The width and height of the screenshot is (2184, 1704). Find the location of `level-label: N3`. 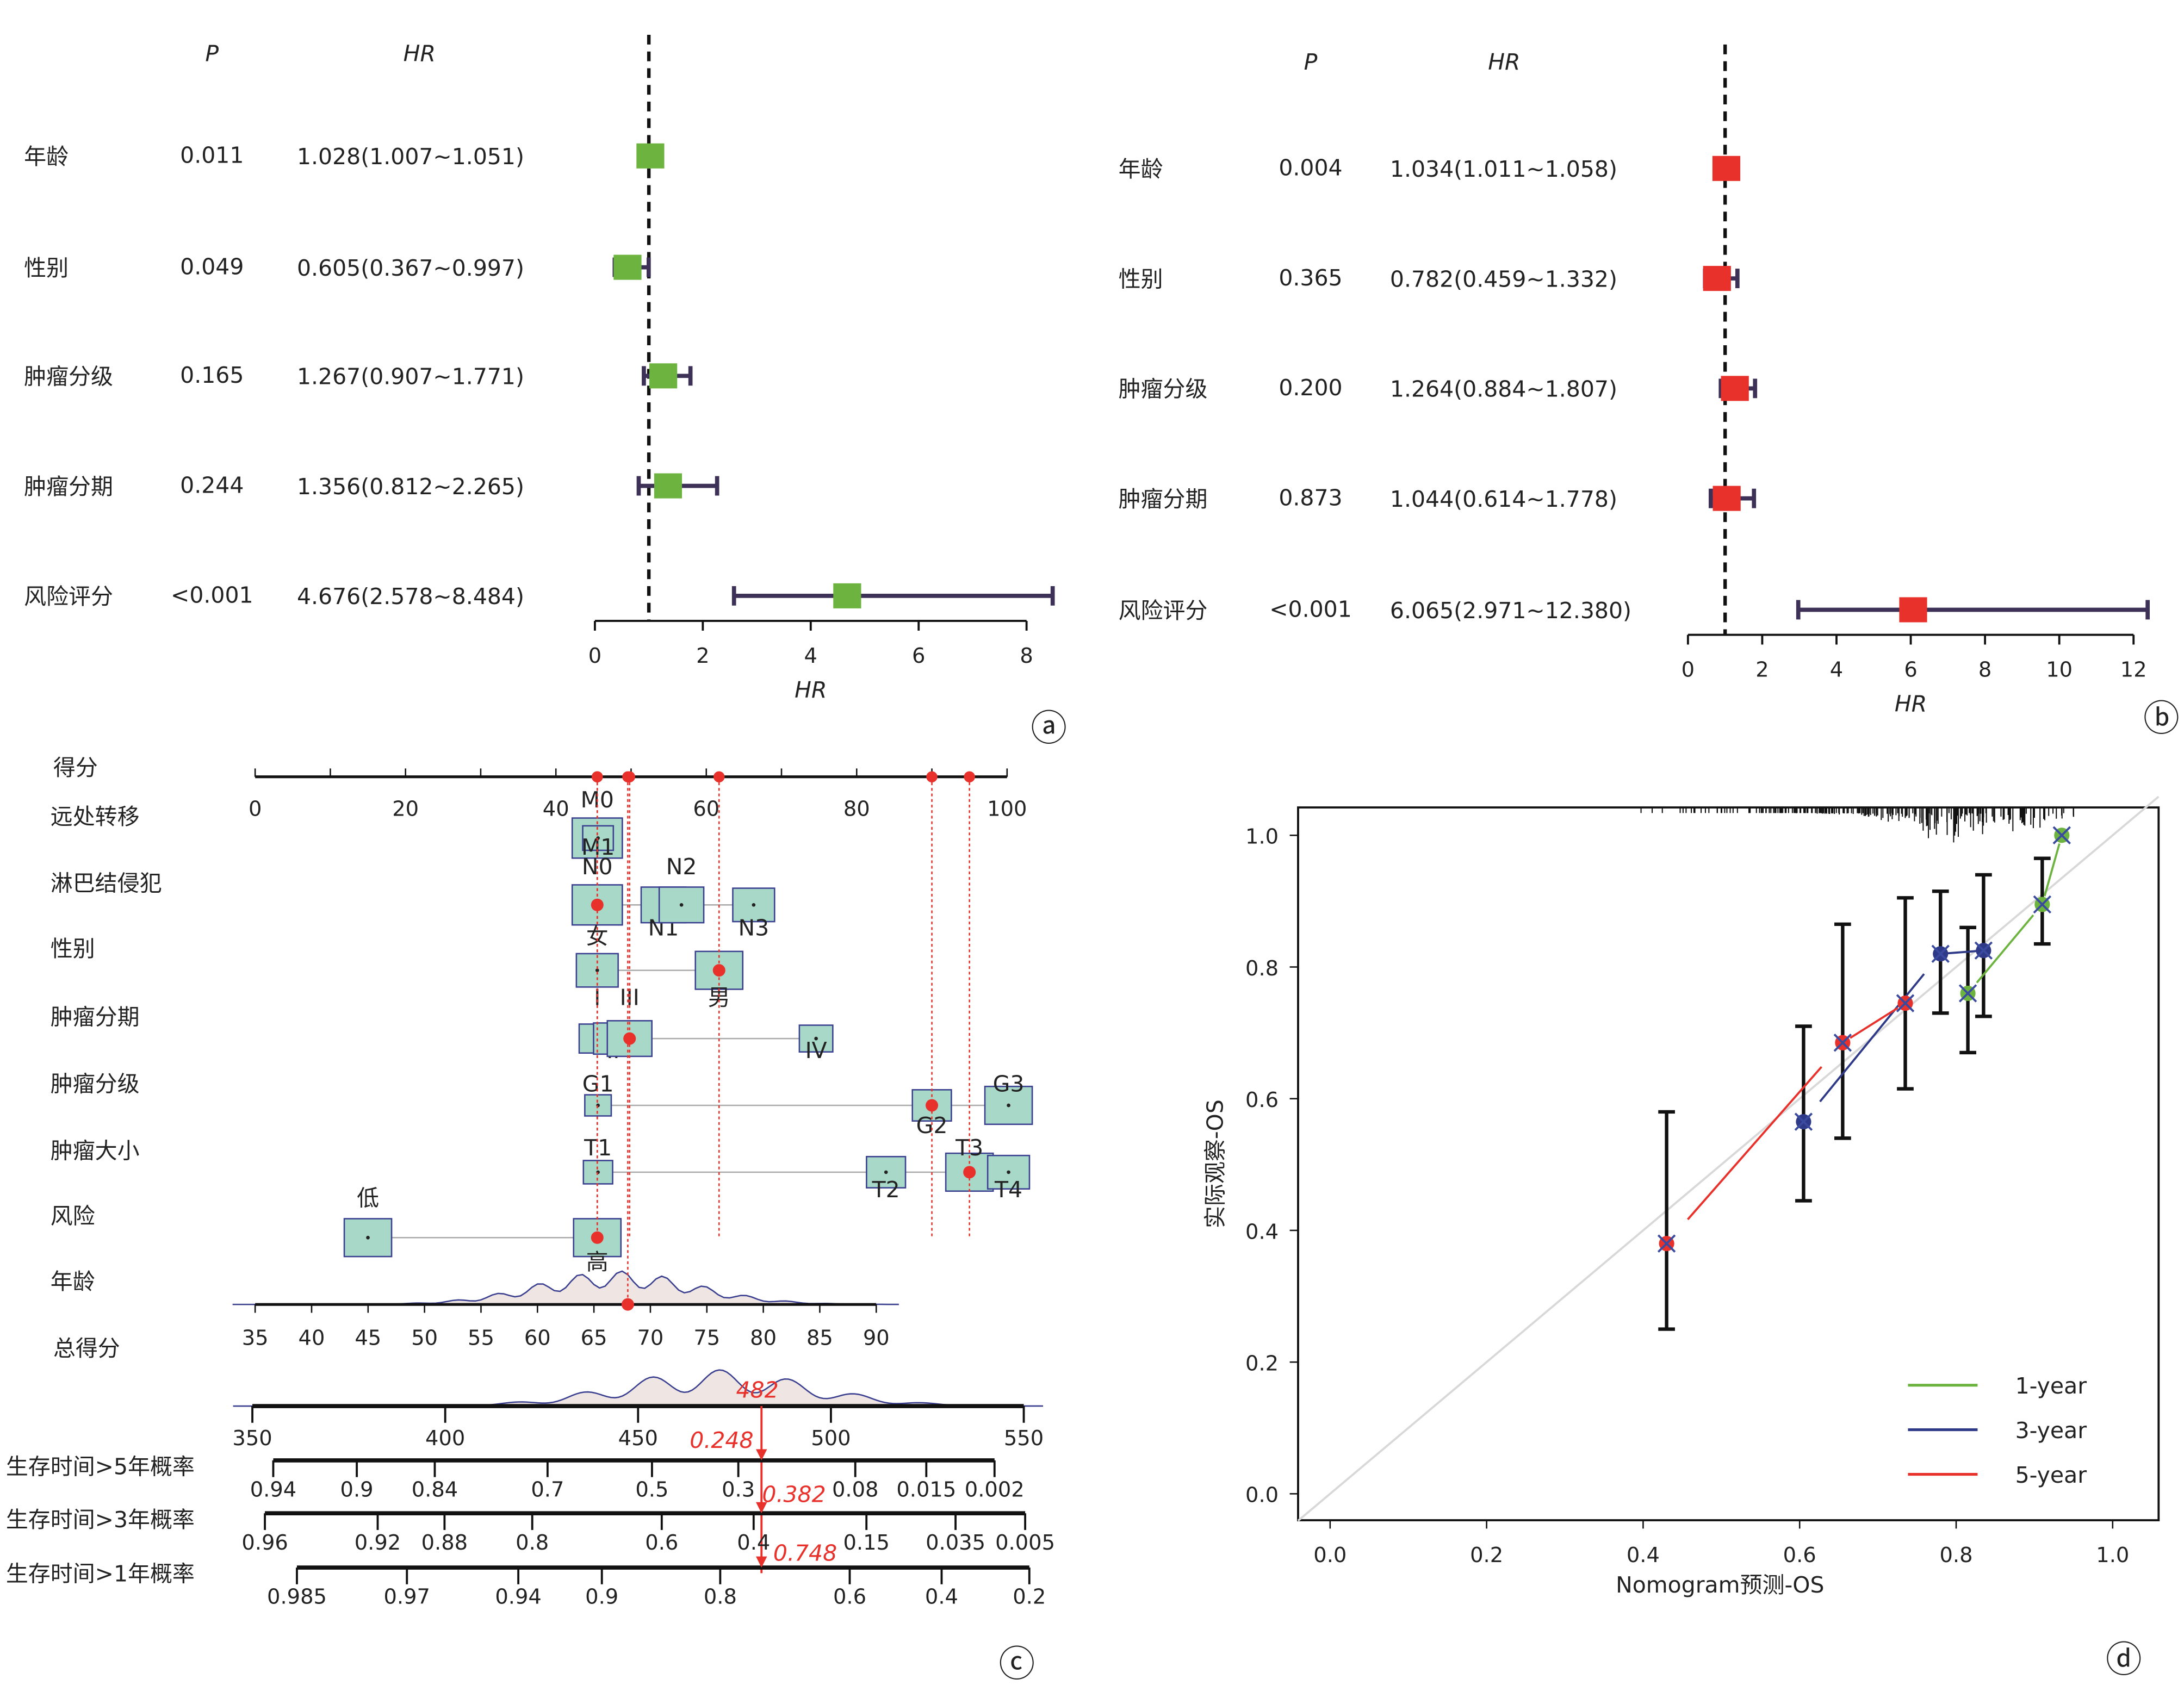

level-label: N3 is located at coordinates (754, 928).